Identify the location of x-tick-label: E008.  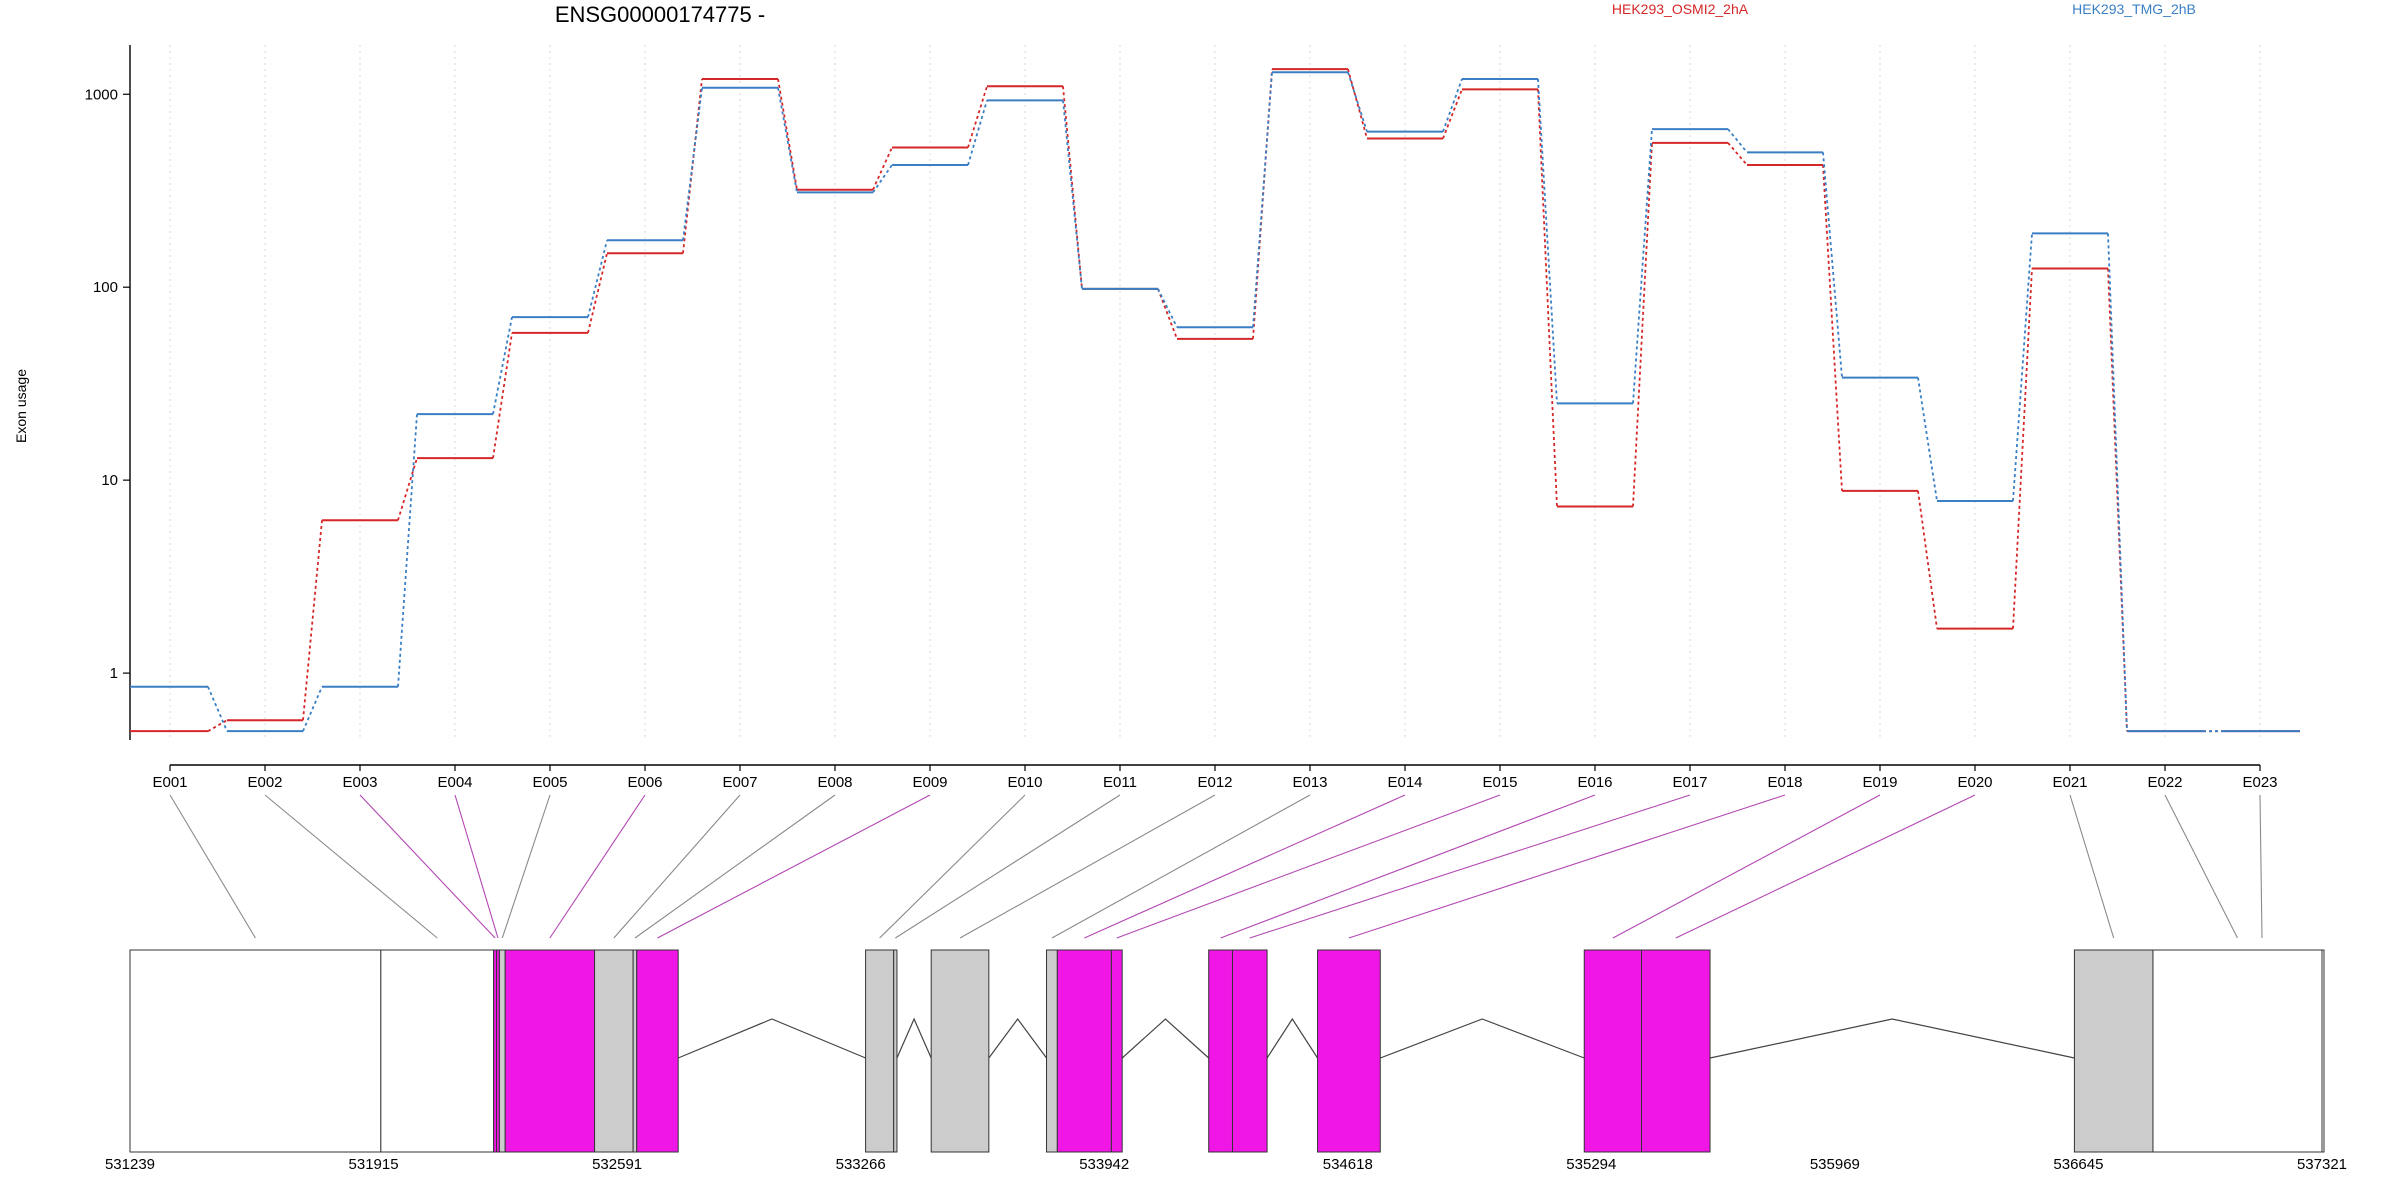
(834, 782).